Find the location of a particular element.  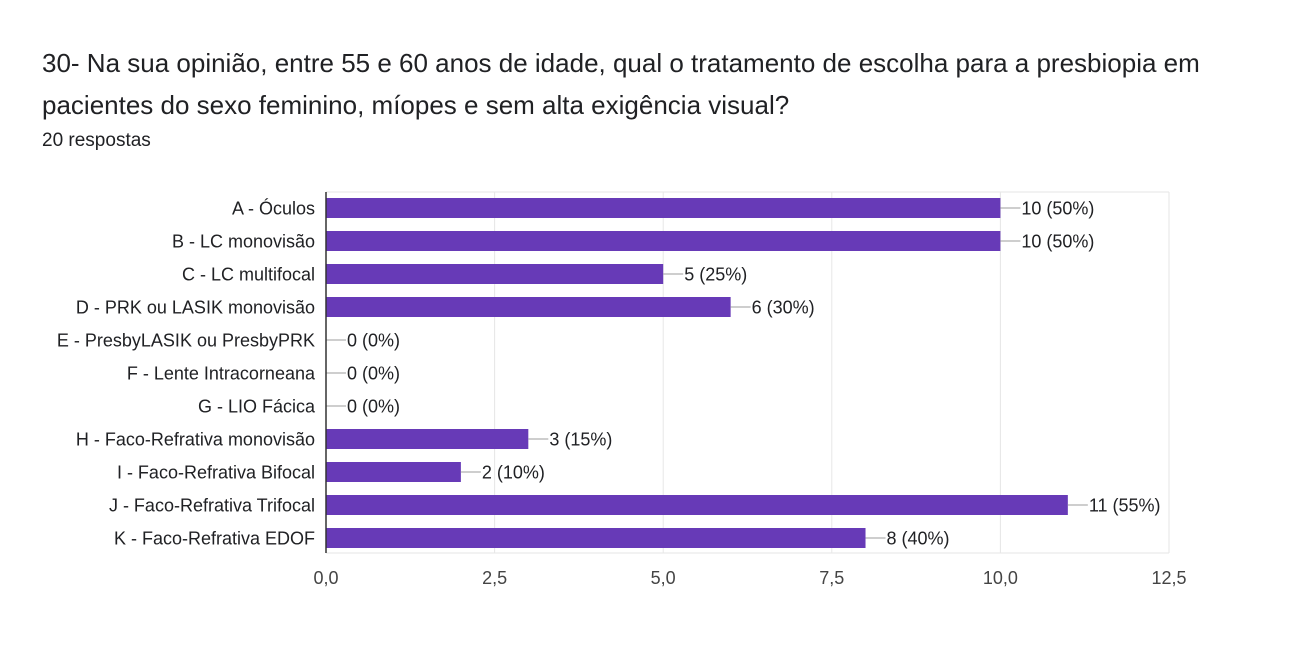

data-label: 2 (10%) is located at coordinates (513, 473).